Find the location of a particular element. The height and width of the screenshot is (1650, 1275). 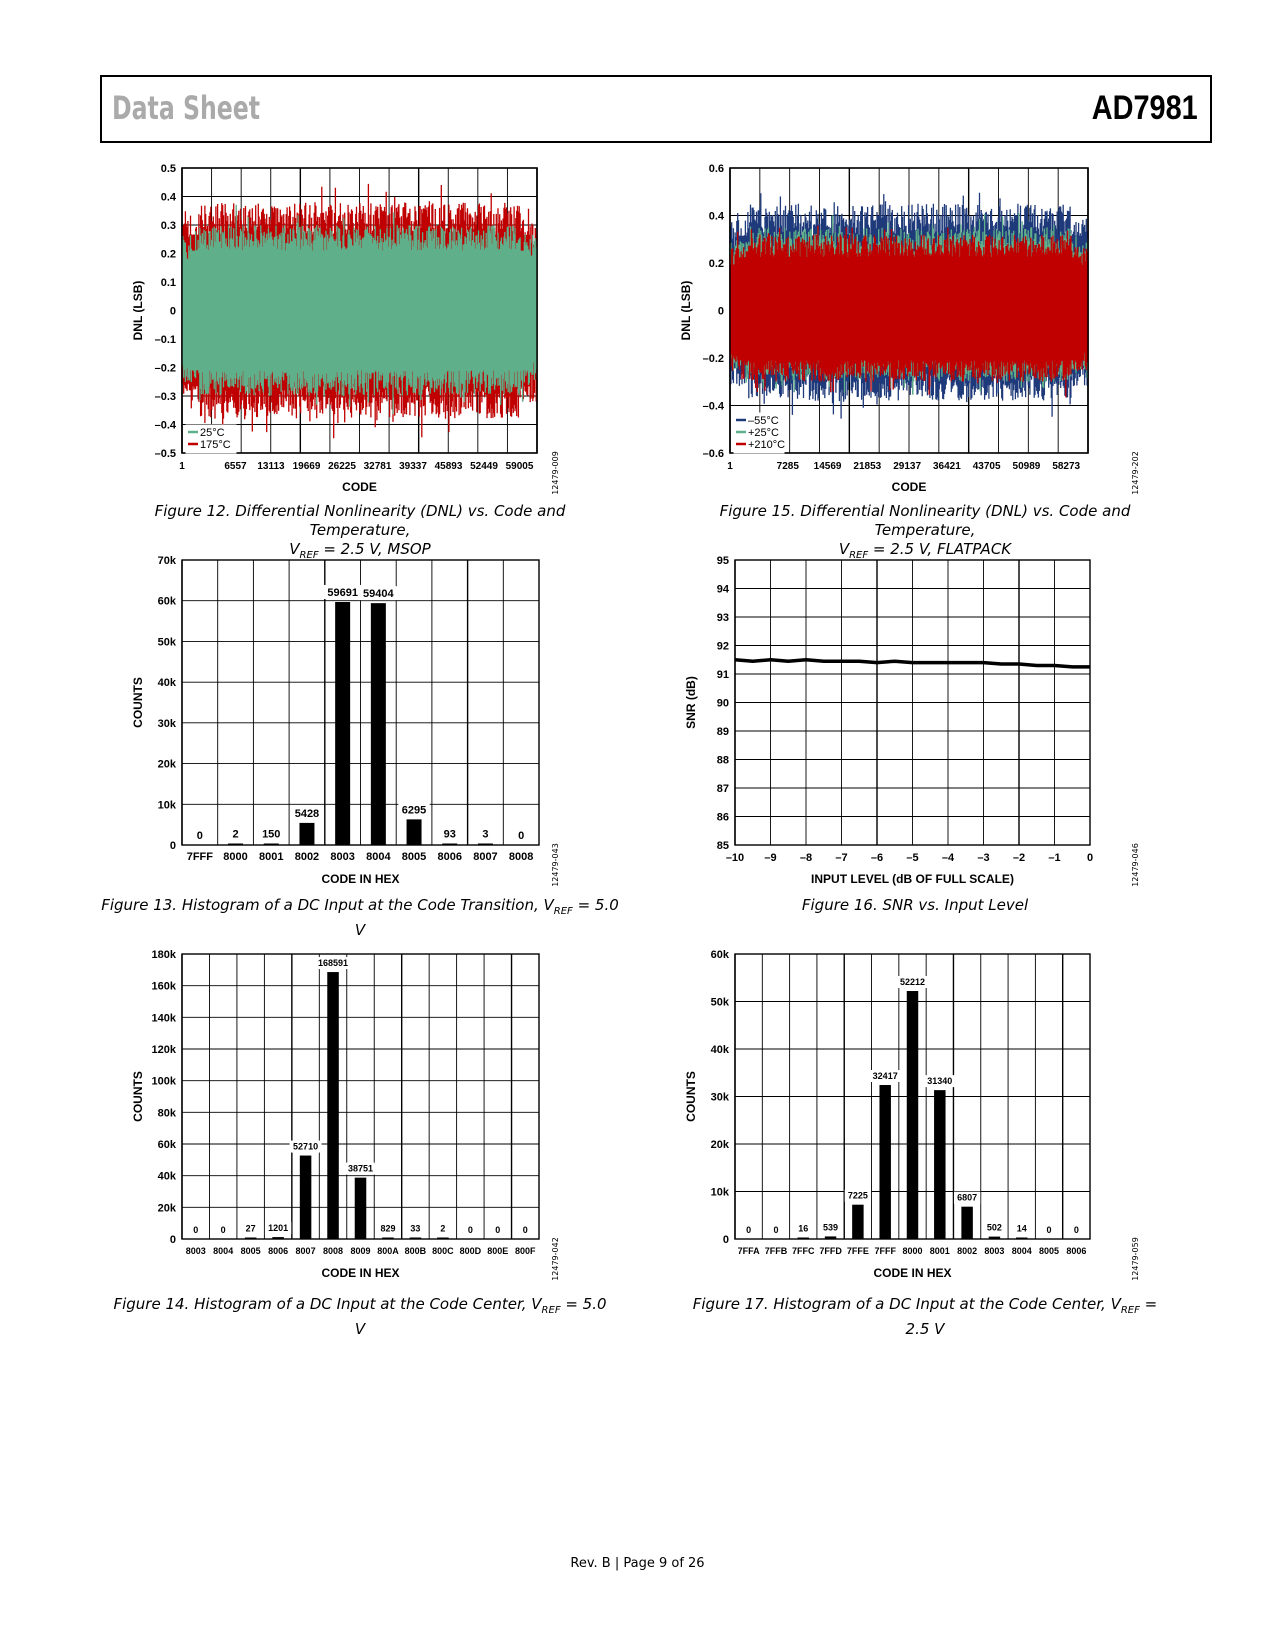

x-tick-label: 50989 is located at coordinates (1027, 466).